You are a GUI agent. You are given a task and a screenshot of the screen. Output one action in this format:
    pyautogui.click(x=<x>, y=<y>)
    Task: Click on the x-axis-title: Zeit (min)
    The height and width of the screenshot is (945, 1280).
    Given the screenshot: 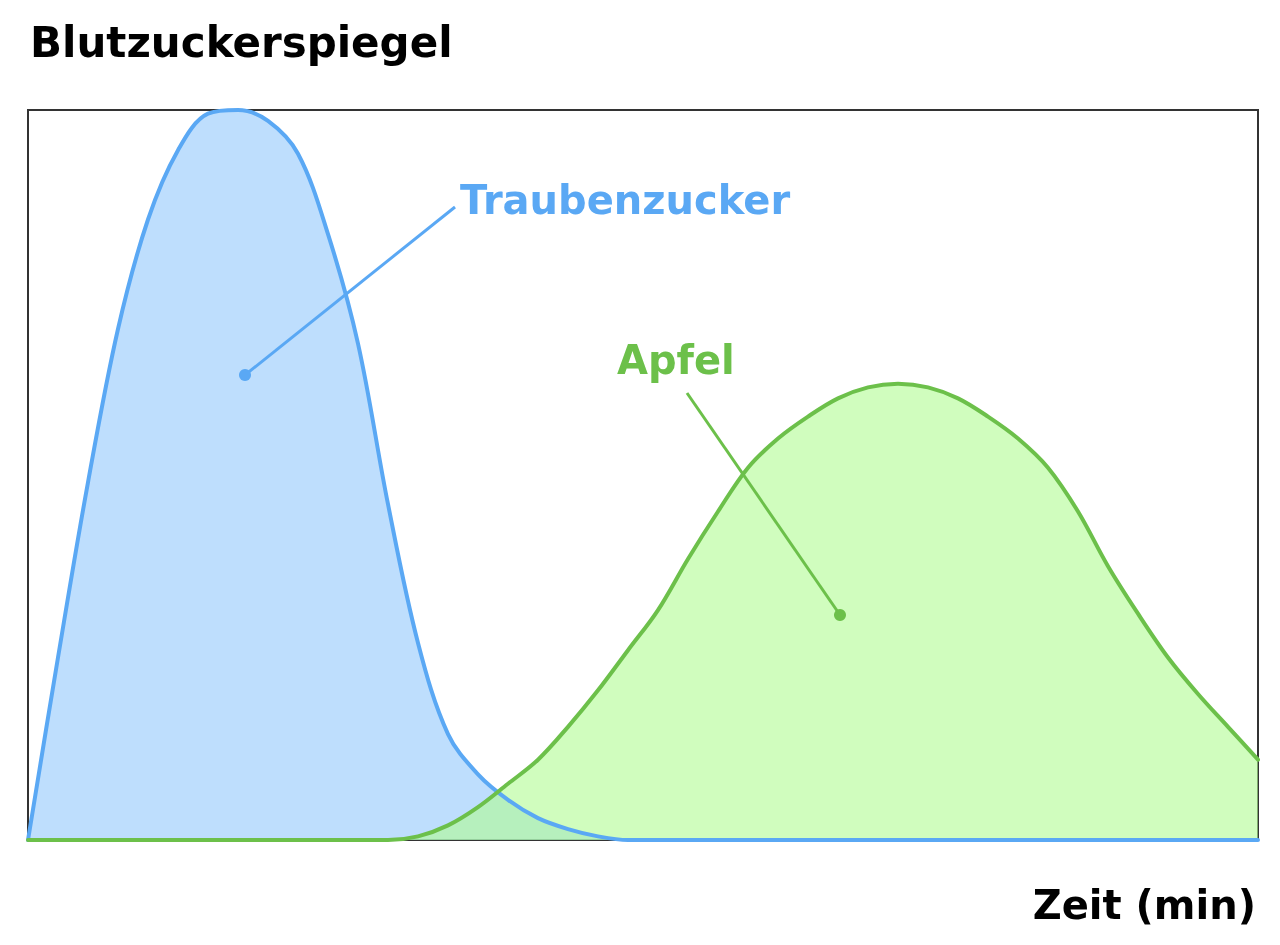 What is the action you would take?
    pyautogui.click(x=1144, y=905)
    